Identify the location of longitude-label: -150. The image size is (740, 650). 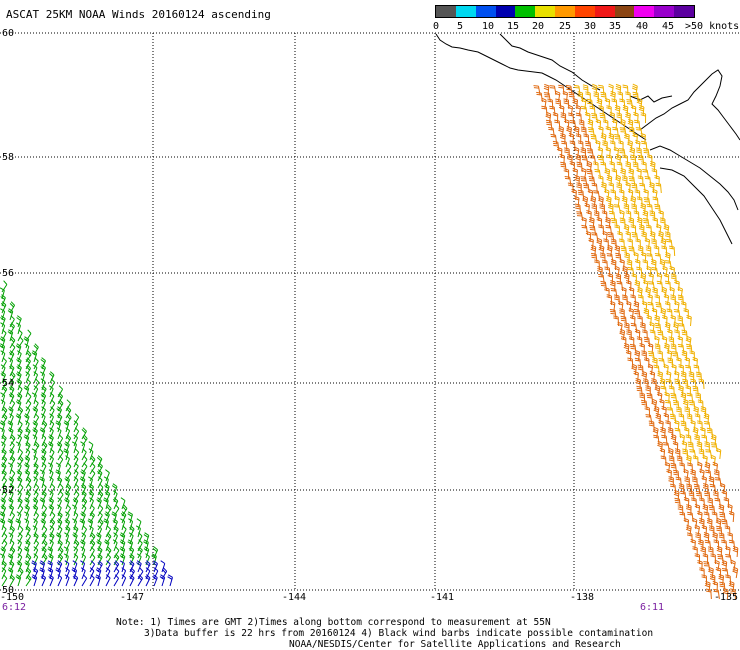
(12, 597).